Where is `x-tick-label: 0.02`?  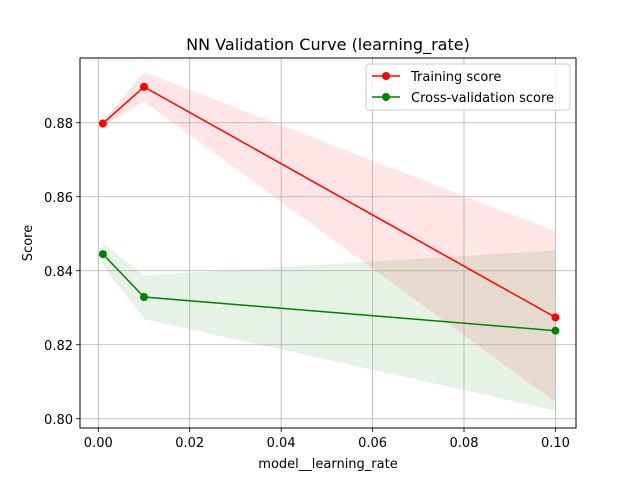 x-tick-label: 0.02 is located at coordinates (189, 443).